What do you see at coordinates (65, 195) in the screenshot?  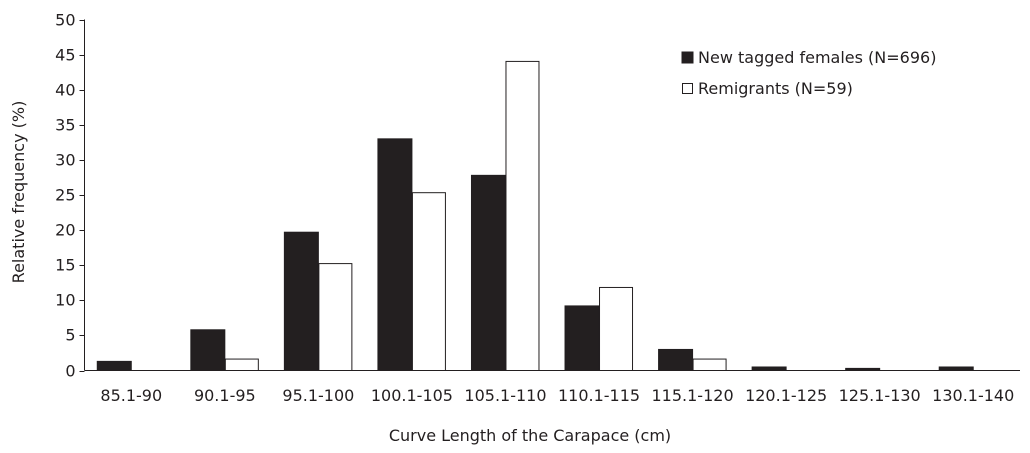 I see `y-tick-label: 25` at bounding box center [65, 195].